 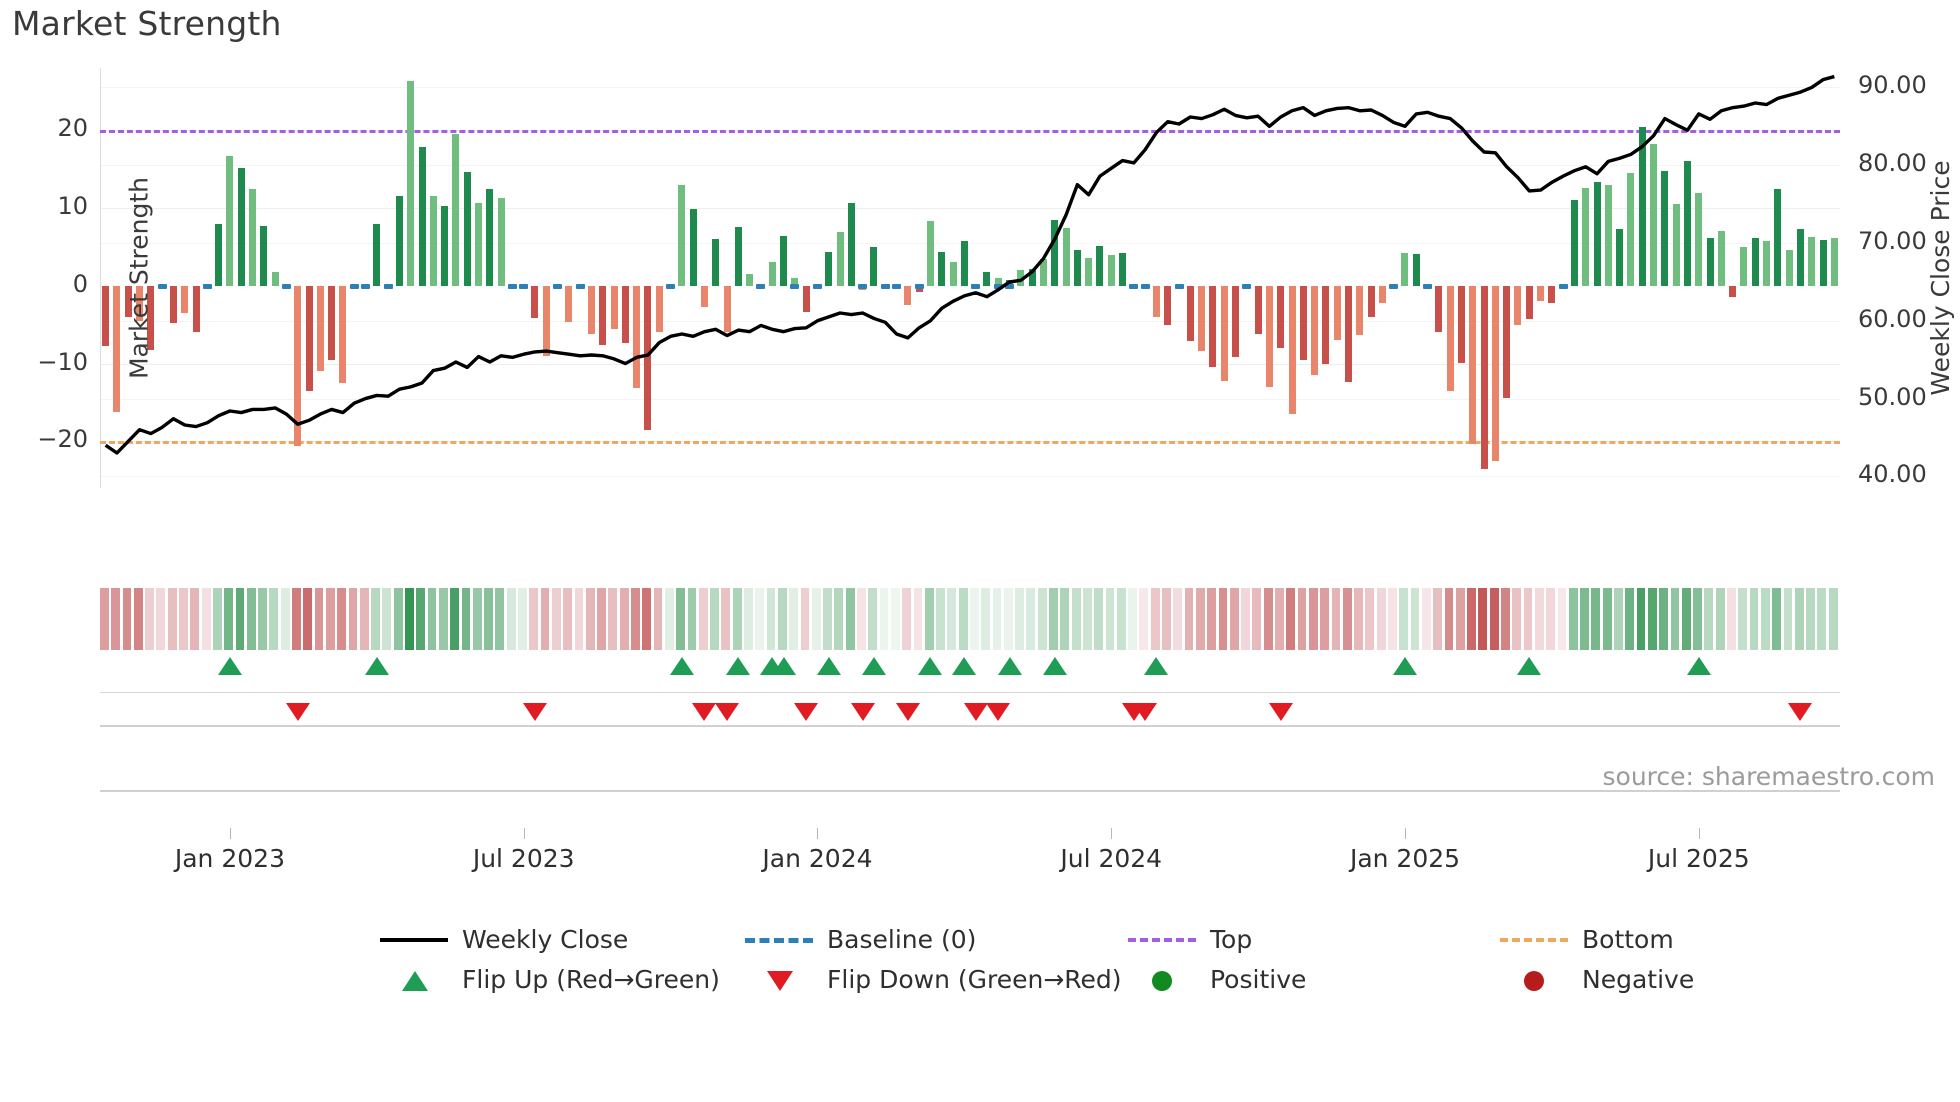 I want to click on legend-item: Weekly Close, so click(x=504, y=939).